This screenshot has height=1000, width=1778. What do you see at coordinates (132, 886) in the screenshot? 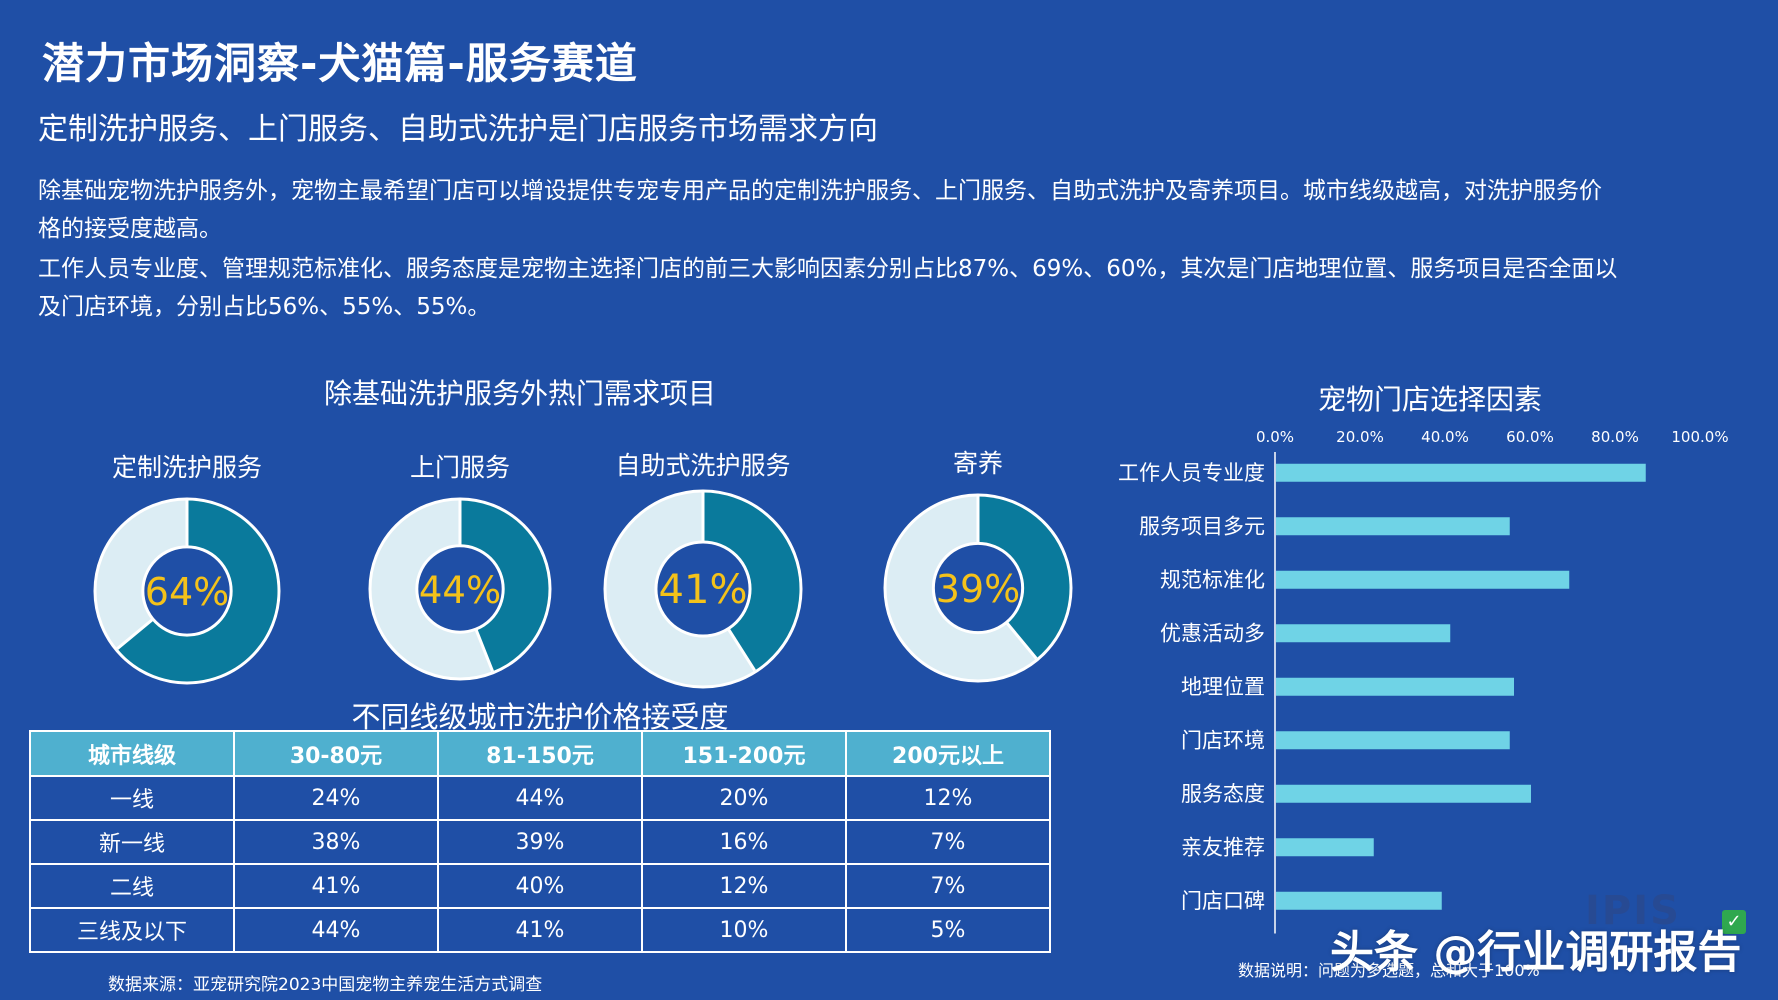
I see `table-cell: 二线` at bounding box center [132, 886].